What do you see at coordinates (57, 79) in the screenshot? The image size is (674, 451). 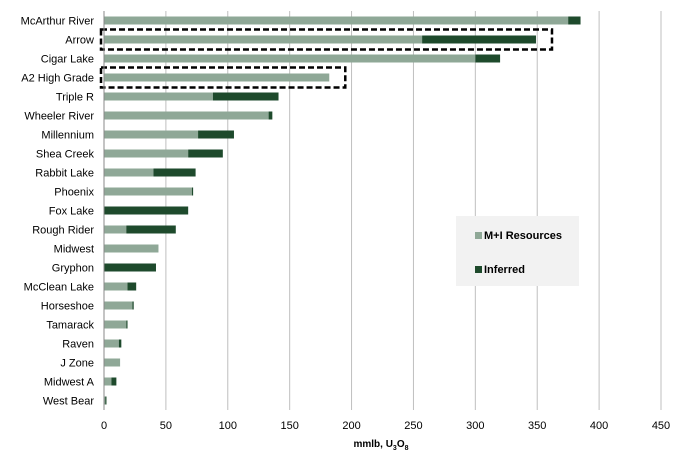 I see `category-label: A2 High Grade` at bounding box center [57, 79].